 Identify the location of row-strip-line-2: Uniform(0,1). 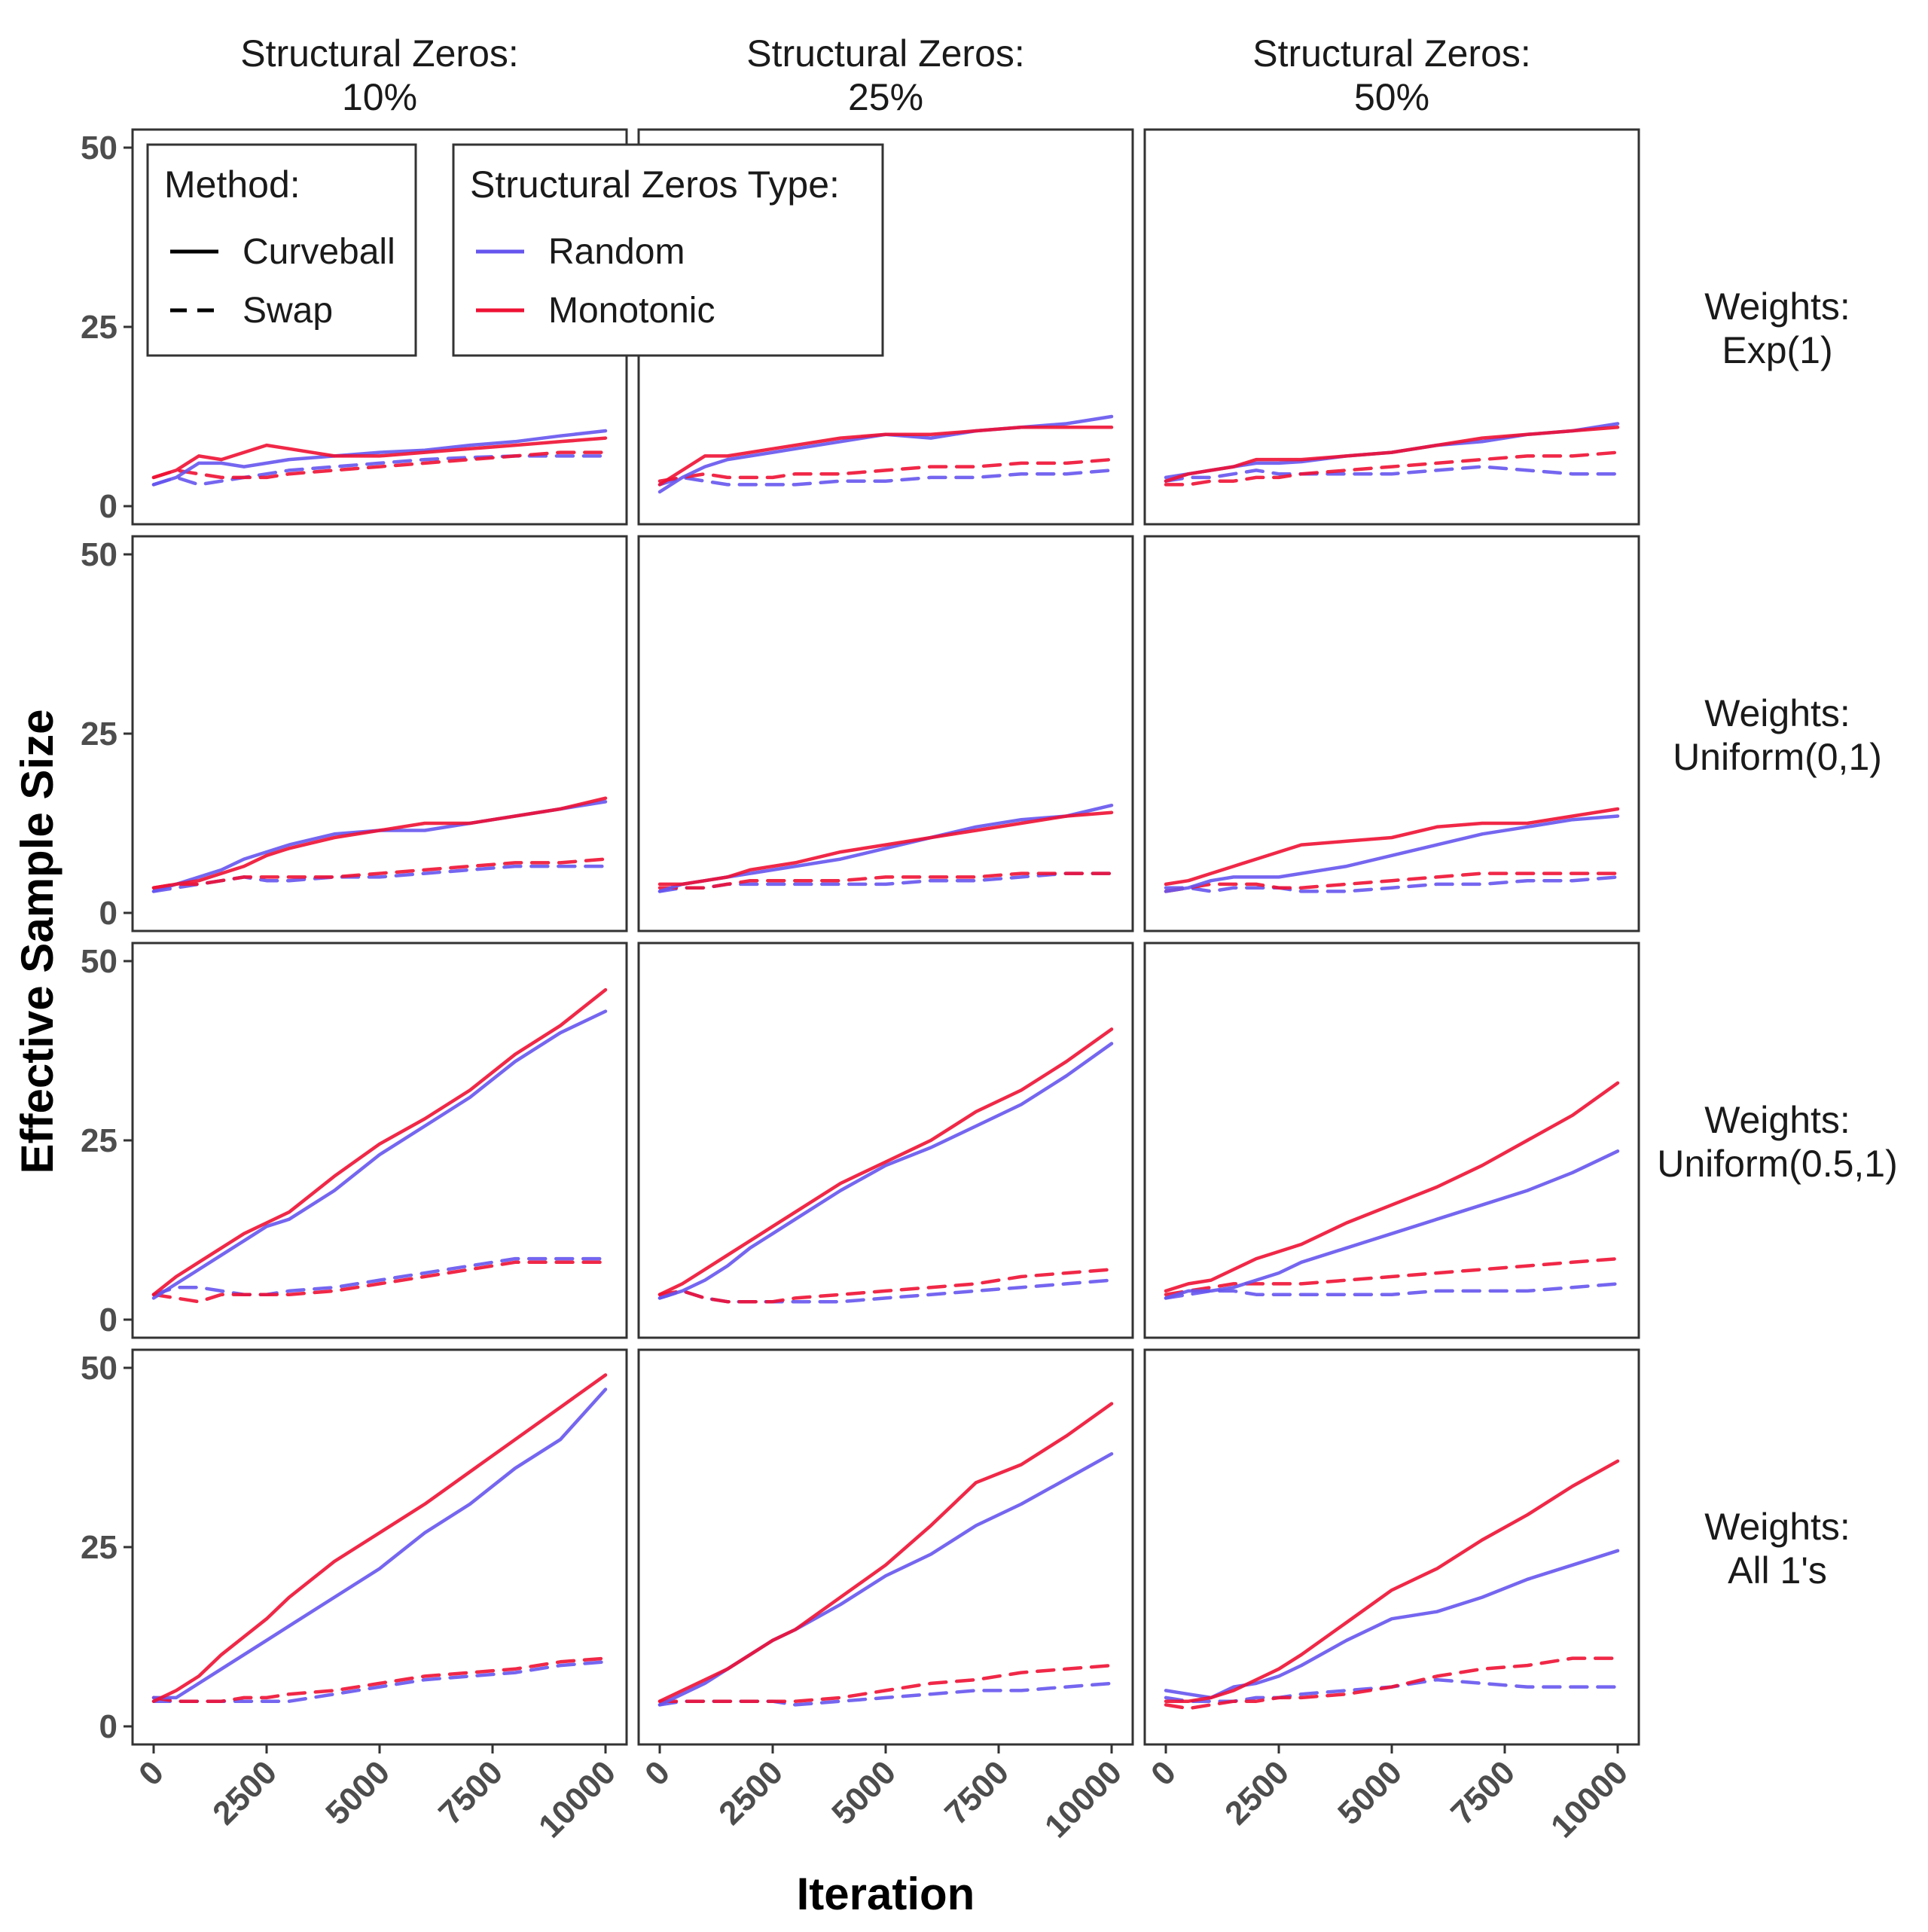
(1777, 757).